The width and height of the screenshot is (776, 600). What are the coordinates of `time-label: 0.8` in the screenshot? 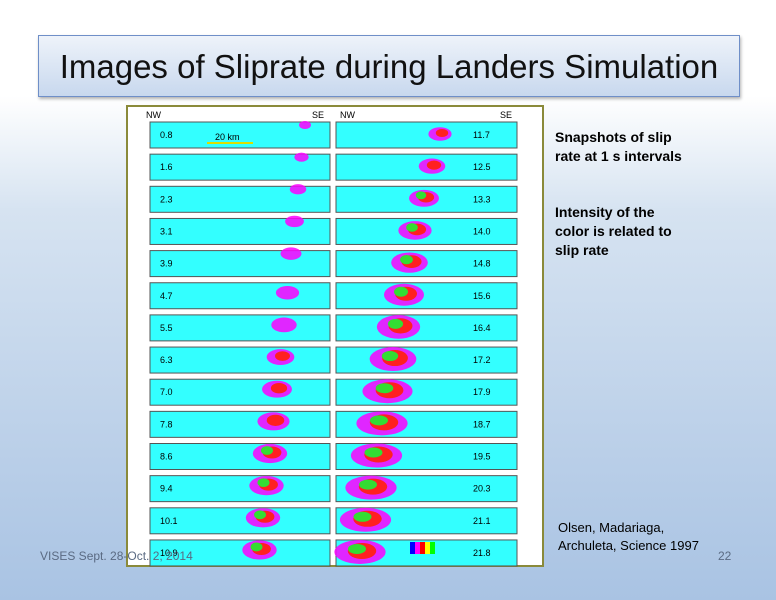 It's located at (166, 135).